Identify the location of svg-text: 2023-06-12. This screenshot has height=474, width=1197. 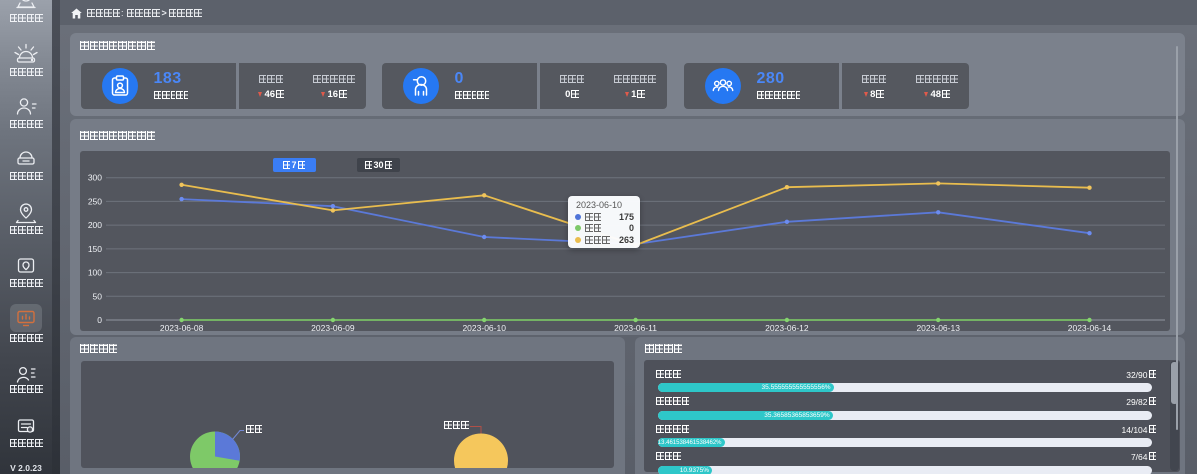
(787, 327).